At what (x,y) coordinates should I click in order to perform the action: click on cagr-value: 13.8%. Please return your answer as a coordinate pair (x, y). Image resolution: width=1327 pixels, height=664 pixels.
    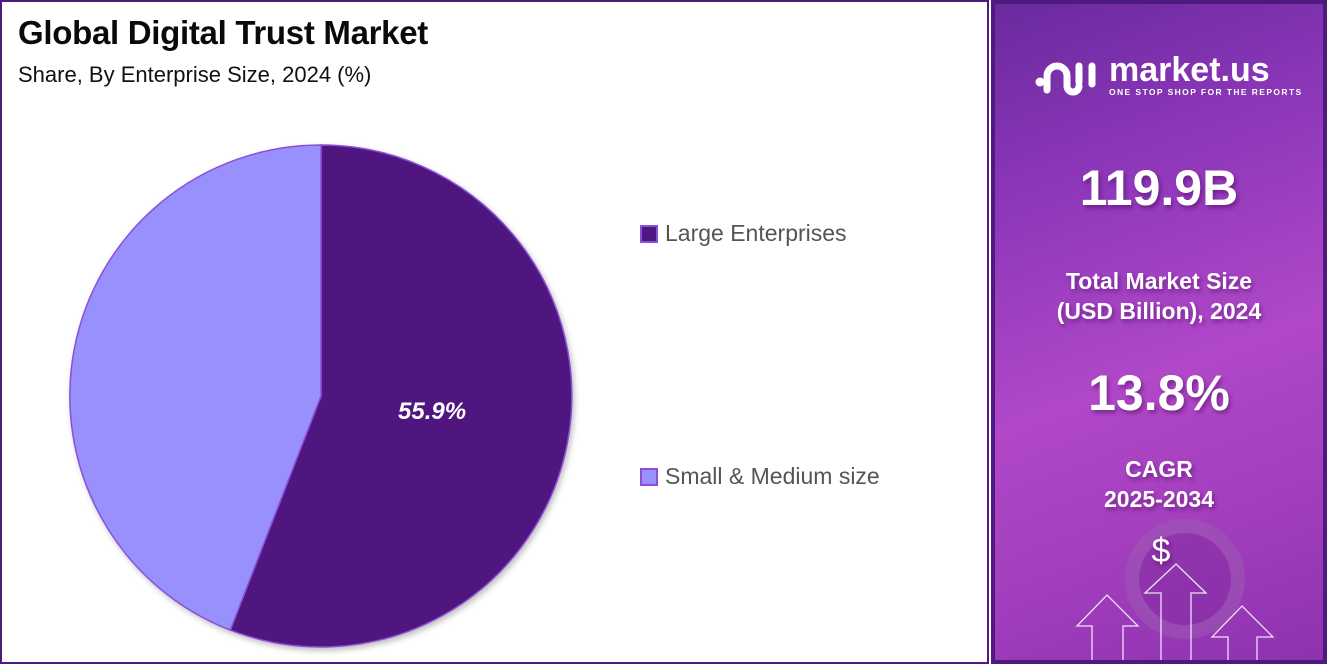
    Looking at the image, I should click on (1159, 393).